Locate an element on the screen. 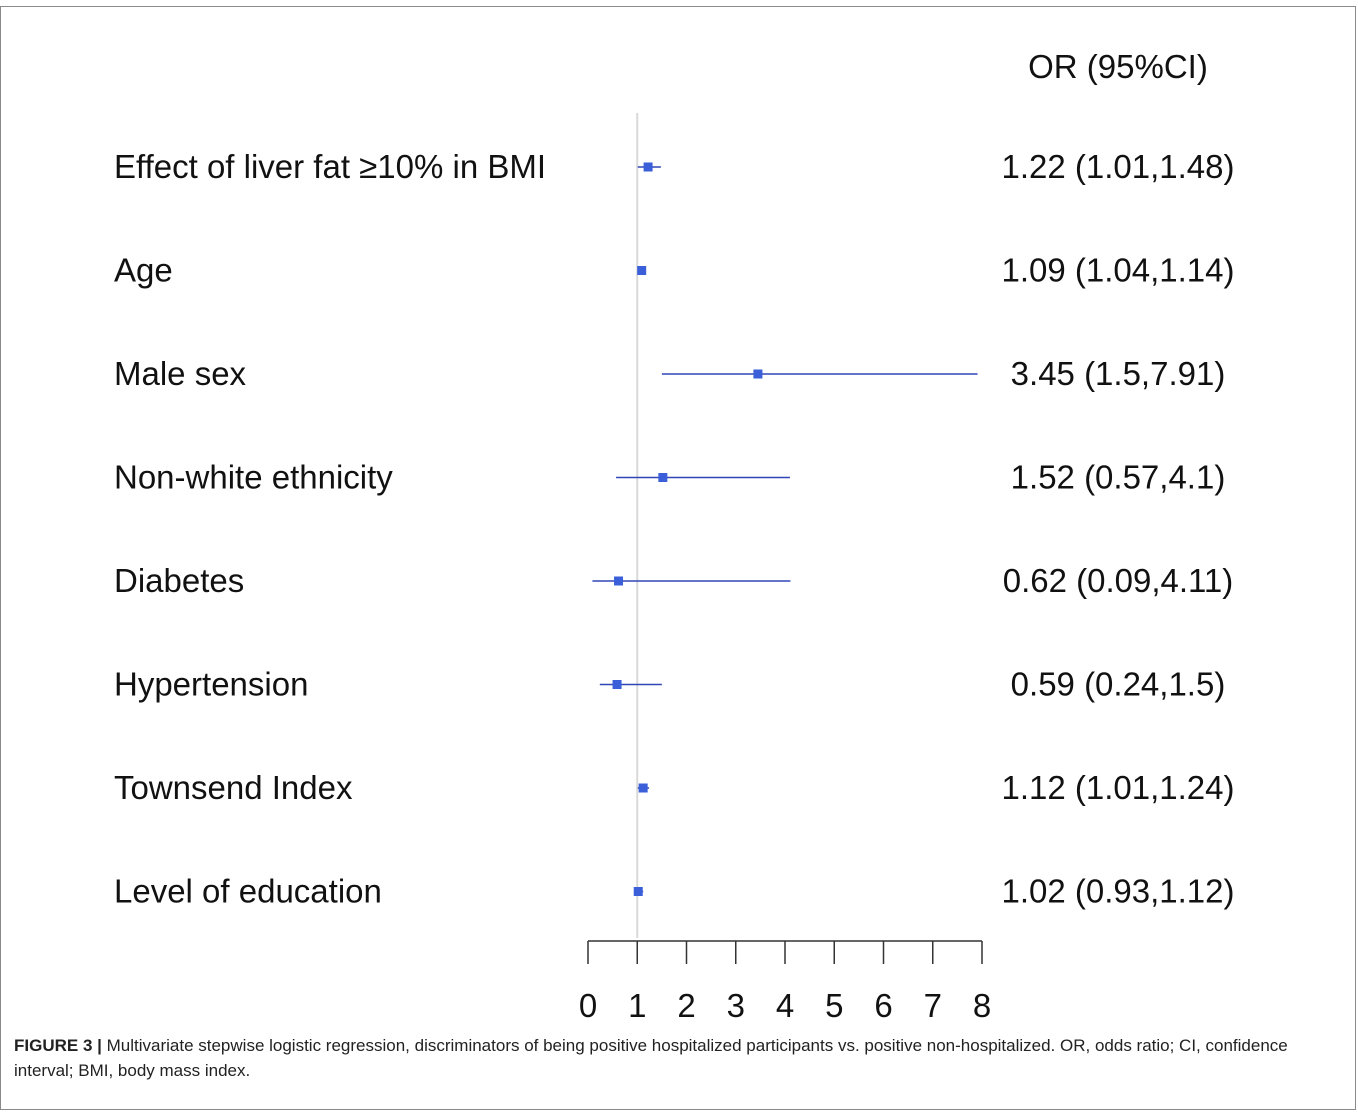  row-label: Diabetes is located at coordinates (179, 580).